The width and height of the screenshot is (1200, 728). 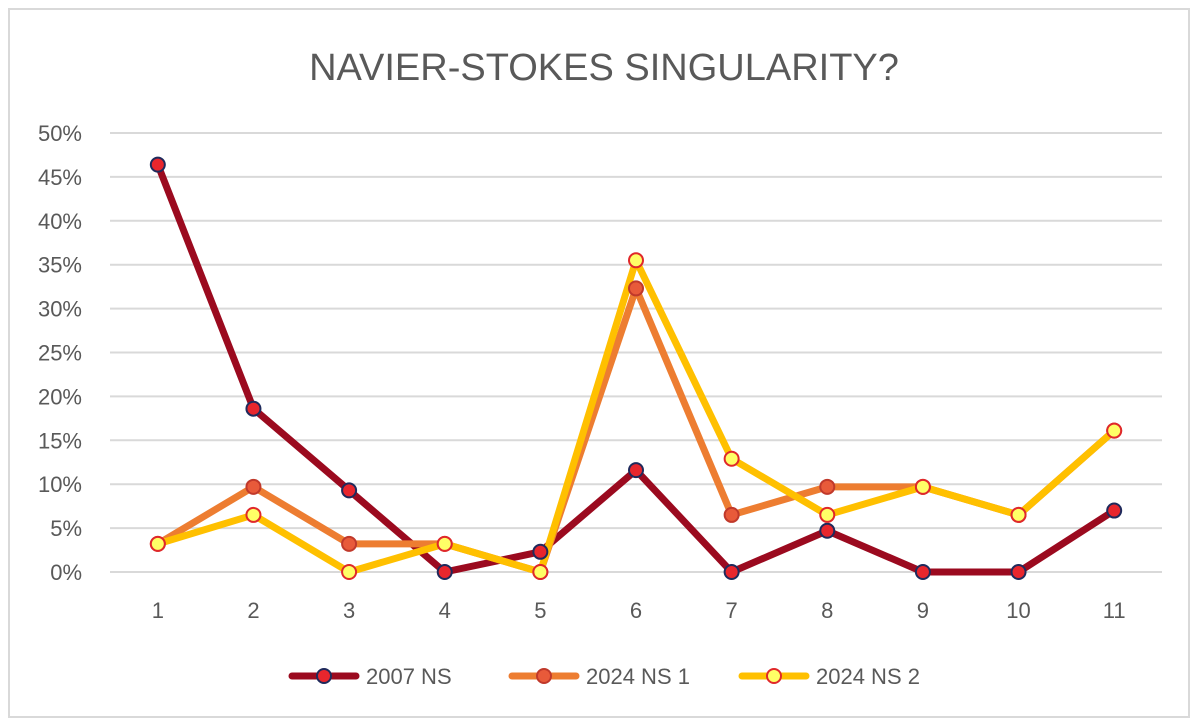 I want to click on x-tick-label: 5, so click(x=540, y=610).